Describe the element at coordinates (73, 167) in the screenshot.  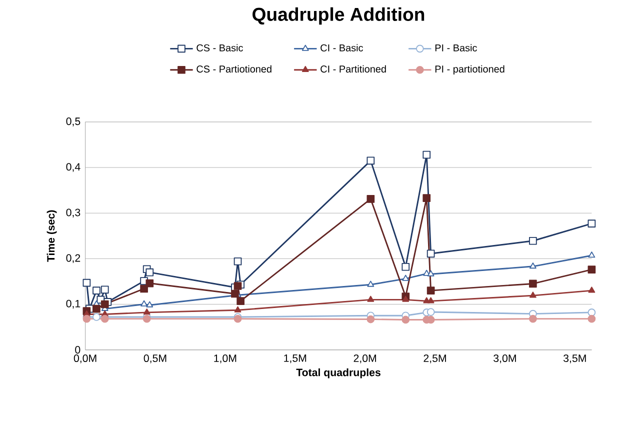
I see `y-tick-label: 0,4` at that location.